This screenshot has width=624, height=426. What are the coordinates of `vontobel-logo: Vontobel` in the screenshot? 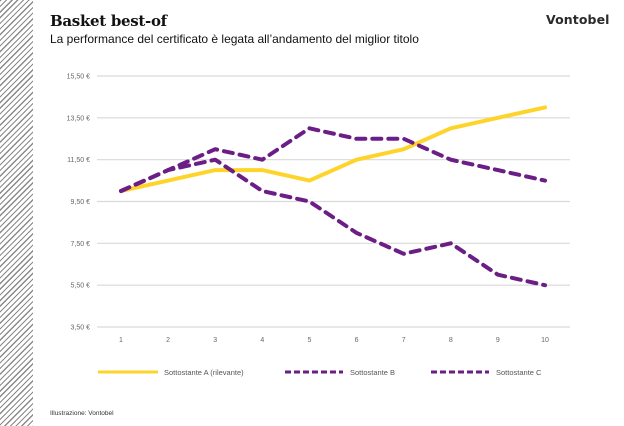 It's located at (578, 19).